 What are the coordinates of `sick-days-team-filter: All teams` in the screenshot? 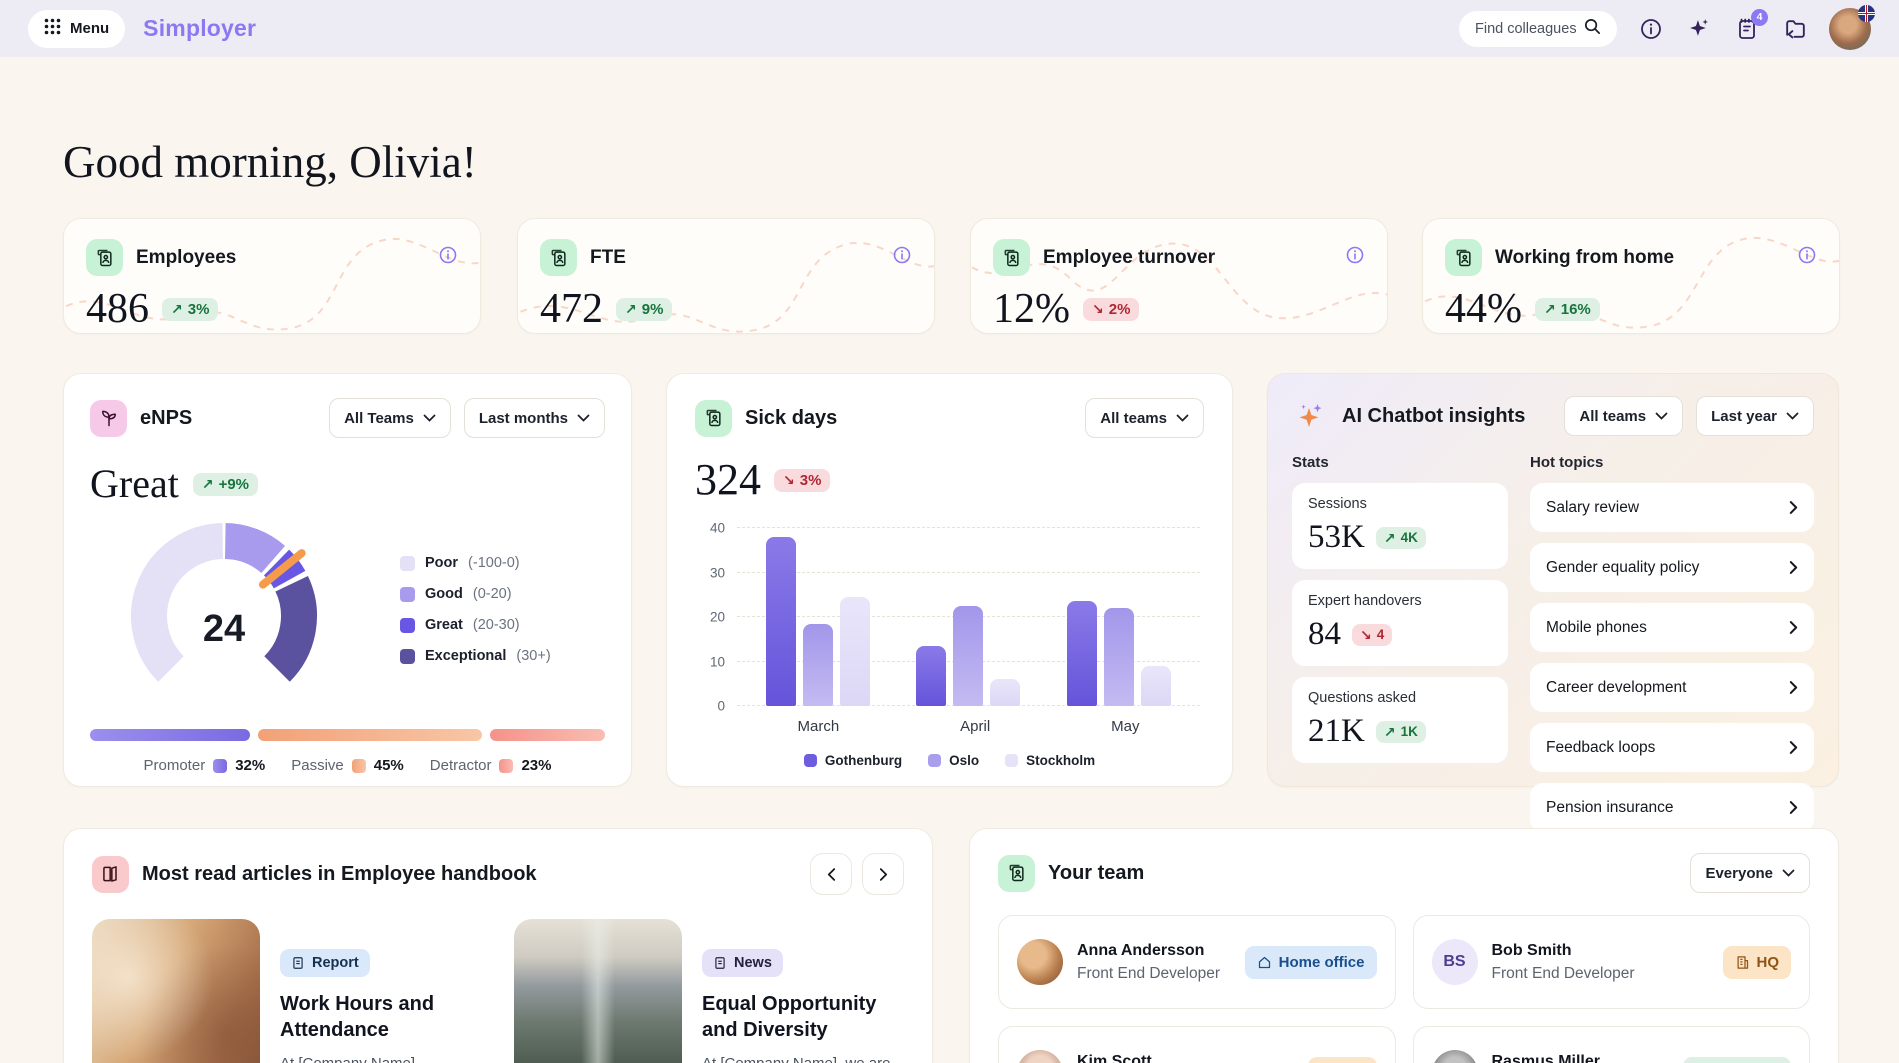 It's located at (1144, 418).